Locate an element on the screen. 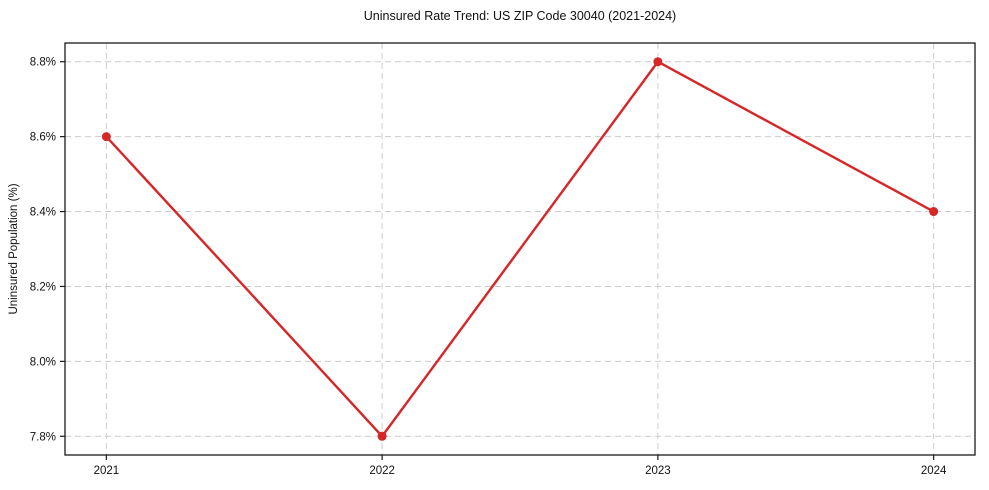 The width and height of the screenshot is (989, 490). y-tick-label: 8.0% is located at coordinates (43, 362).